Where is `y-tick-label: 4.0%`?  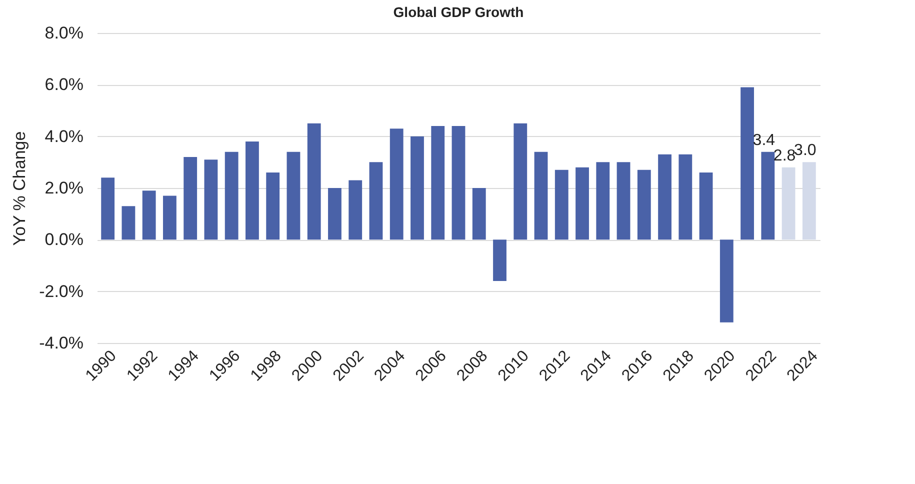 y-tick-label: 4.0% is located at coordinates (64, 136).